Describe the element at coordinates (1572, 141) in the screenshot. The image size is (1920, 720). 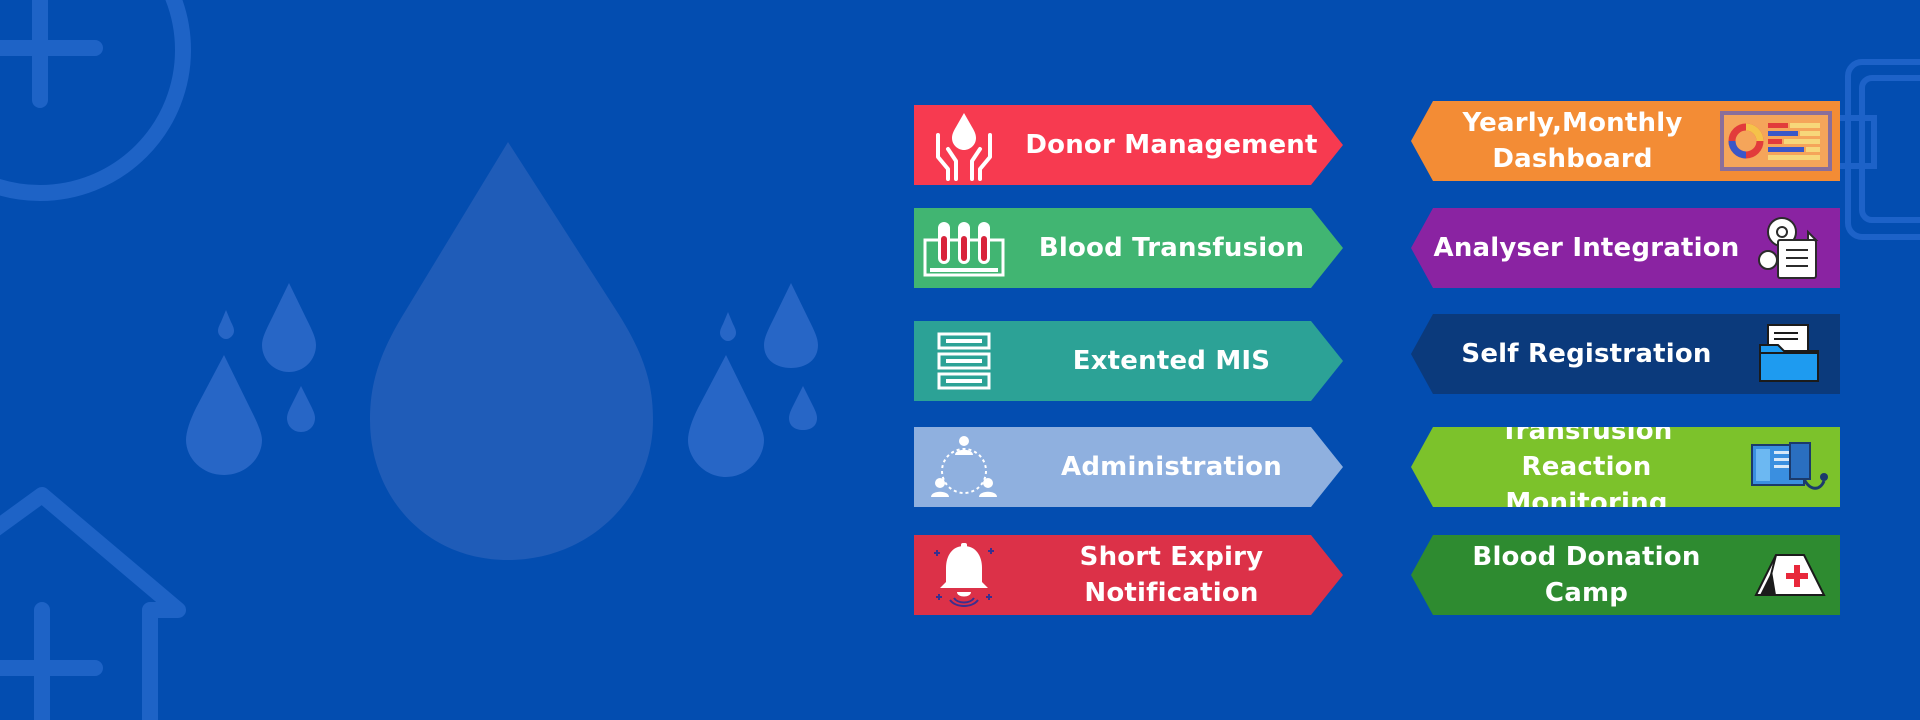
I see `feature-label: Yearly,Monthly Dashboard` at that location.